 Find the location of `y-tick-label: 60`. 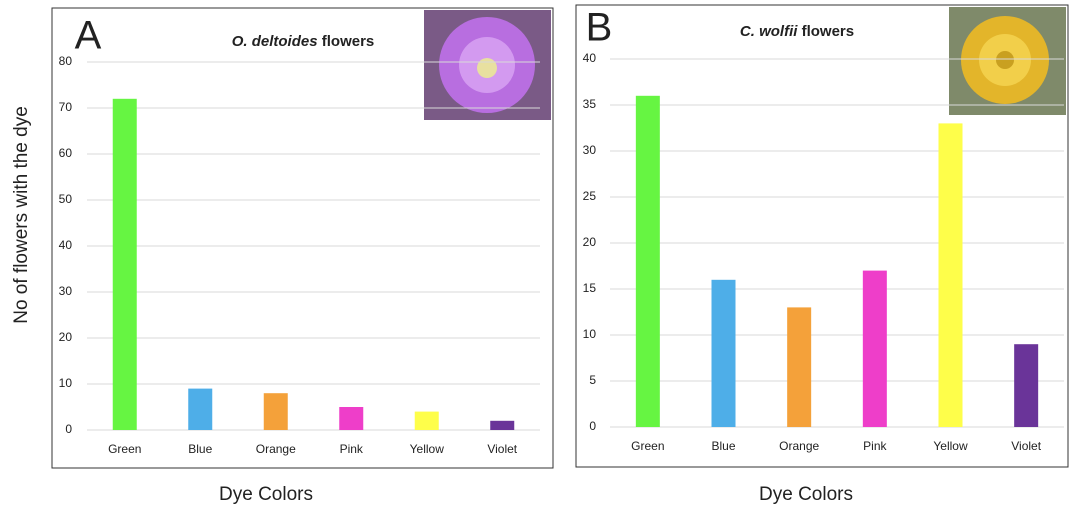

y-tick-label: 60 is located at coordinates (66, 153).